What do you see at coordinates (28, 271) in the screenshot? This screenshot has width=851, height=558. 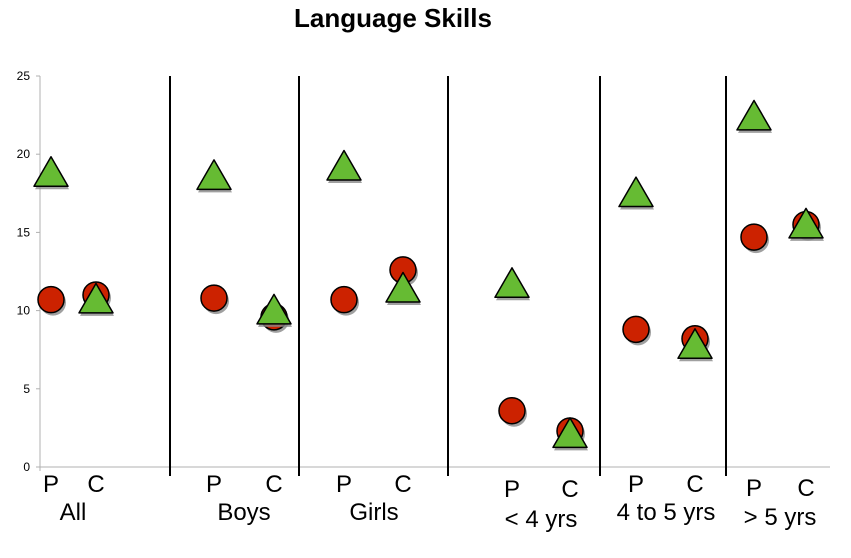 I see `y-tick-labels: 0 5 10 15 20 25` at bounding box center [28, 271].